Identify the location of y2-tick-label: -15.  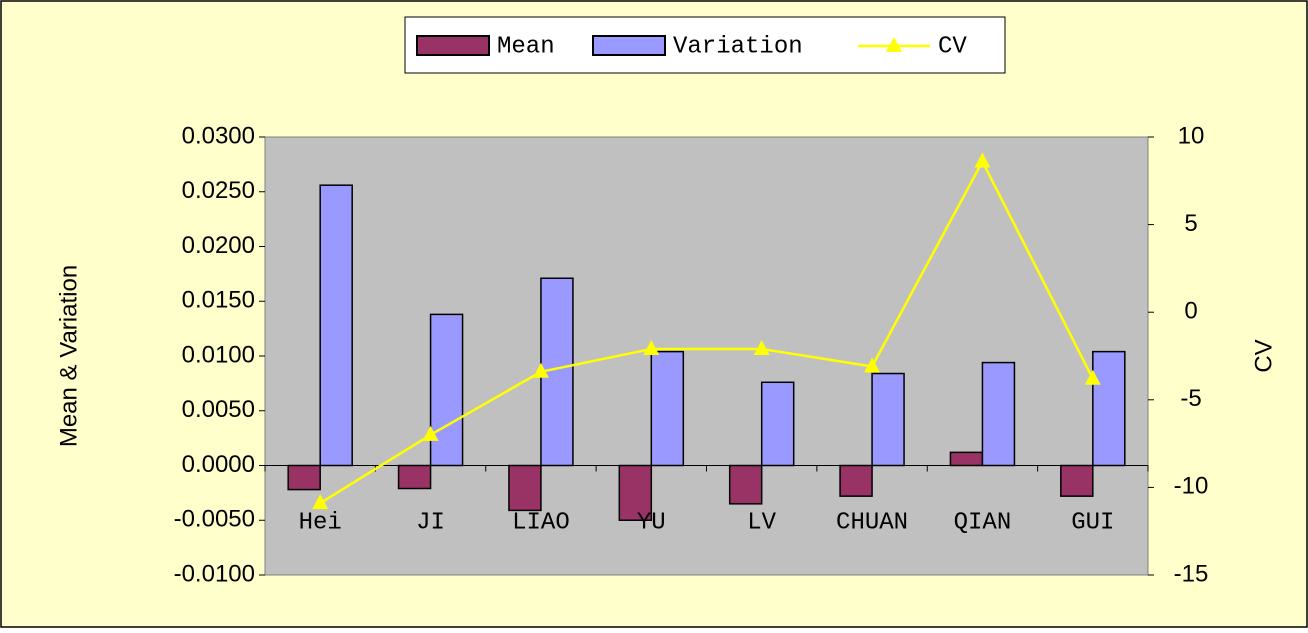
(1191, 573).